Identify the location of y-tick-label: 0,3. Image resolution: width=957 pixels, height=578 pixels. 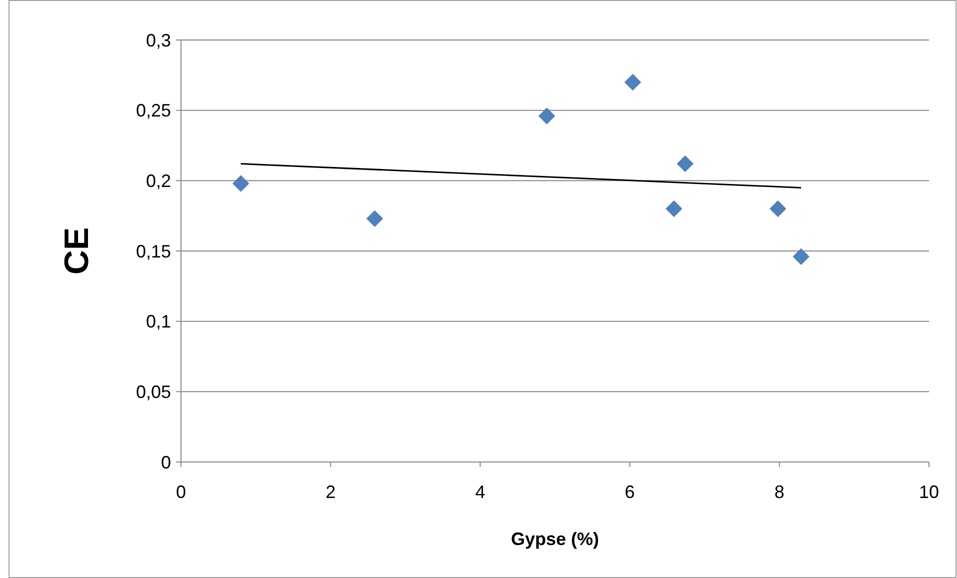
(158, 40).